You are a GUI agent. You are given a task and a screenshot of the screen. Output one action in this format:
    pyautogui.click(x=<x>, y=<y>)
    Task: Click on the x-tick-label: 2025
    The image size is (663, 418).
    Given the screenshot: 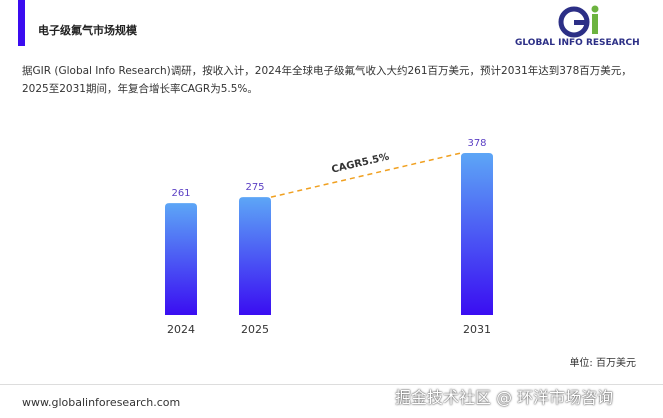 What is the action you would take?
    pyautogui.click(x=255, y=329)
    